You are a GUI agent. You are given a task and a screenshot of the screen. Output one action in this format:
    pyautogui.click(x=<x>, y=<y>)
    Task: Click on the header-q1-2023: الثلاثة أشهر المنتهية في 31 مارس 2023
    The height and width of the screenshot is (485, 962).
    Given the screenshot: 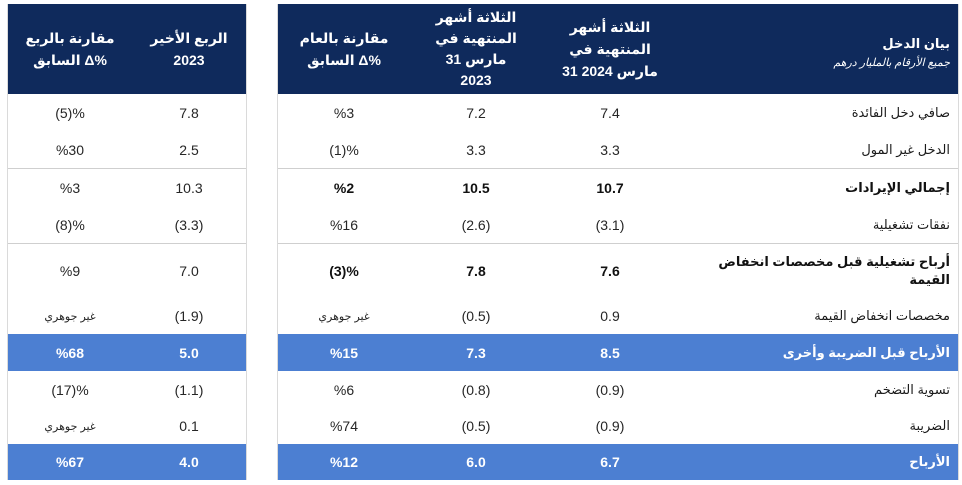 What is the action you would take?
    pyautogui.click(x=476, y=49)
    